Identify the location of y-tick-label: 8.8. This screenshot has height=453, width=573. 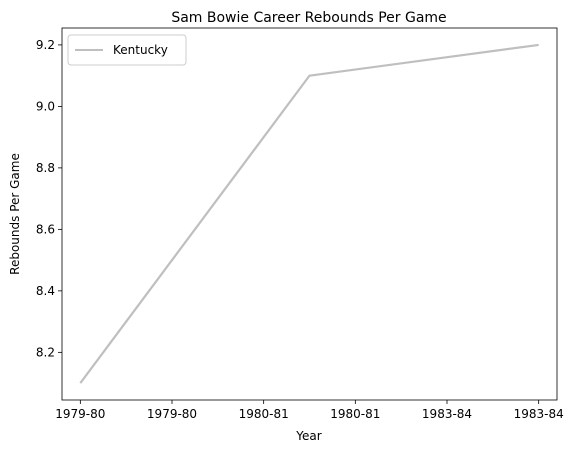
(45, 168).